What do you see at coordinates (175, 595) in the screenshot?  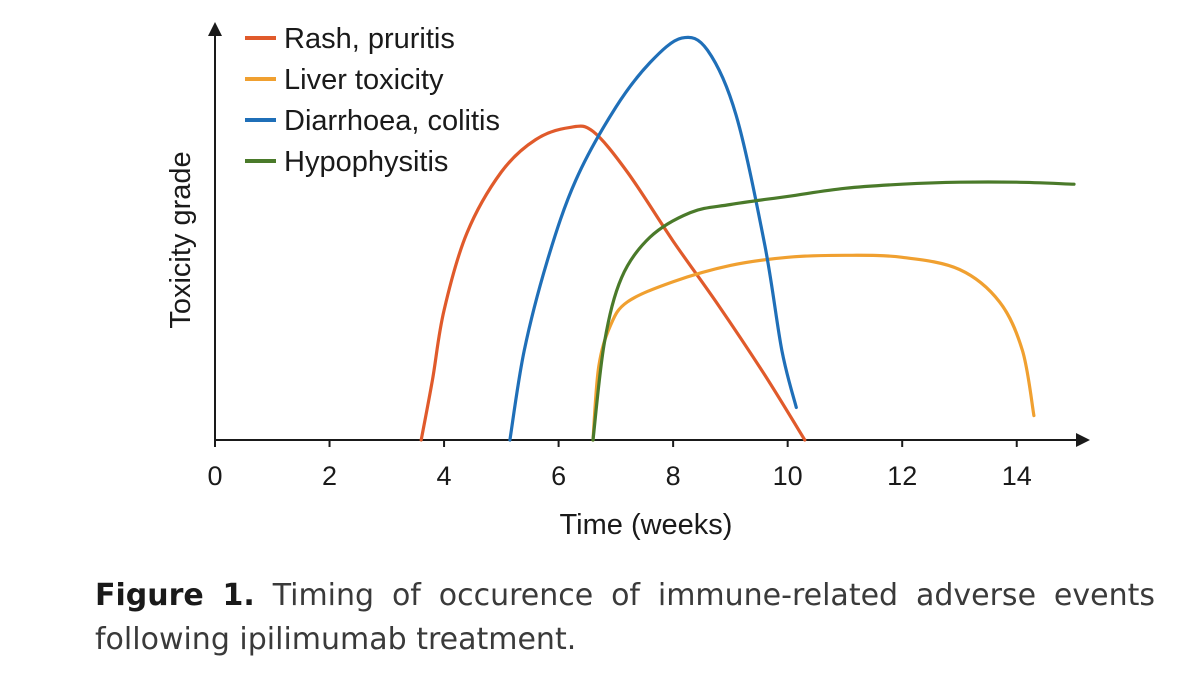 I see `caption-label: Figure 1.` at bounding box center [175, 595].